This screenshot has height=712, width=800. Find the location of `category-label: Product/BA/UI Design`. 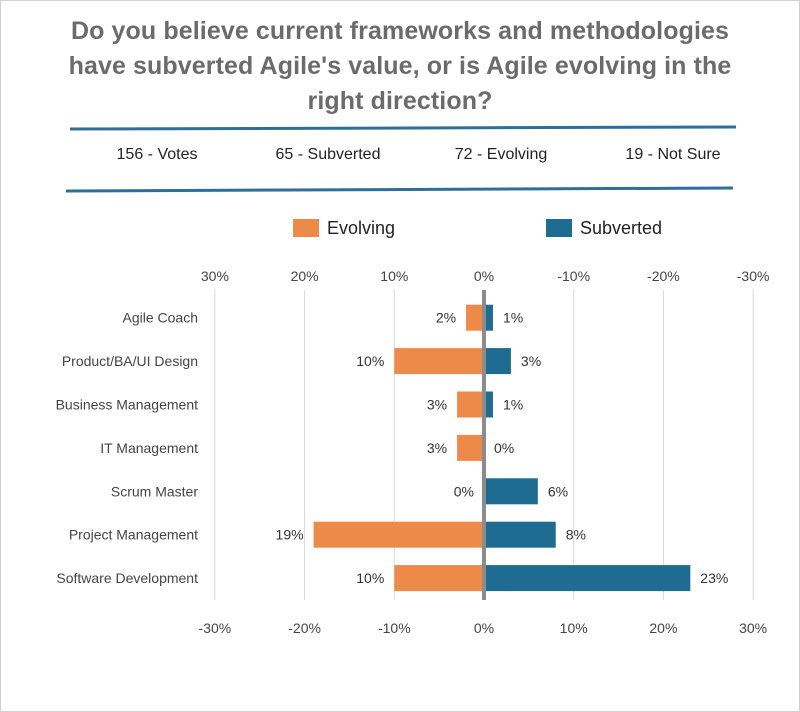

category-label: Product/BA/UI Design is located at coordinates (130, 361).